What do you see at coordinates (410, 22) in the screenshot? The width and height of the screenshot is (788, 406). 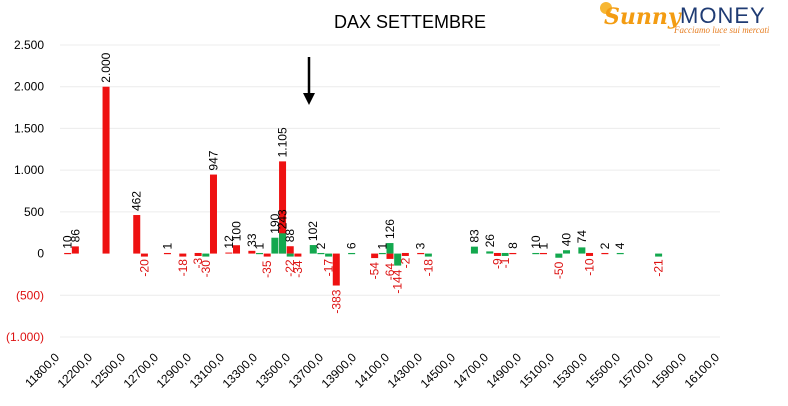 I see `chart-title: DAX SETTEMBRE` at bounding box center [410, 22].